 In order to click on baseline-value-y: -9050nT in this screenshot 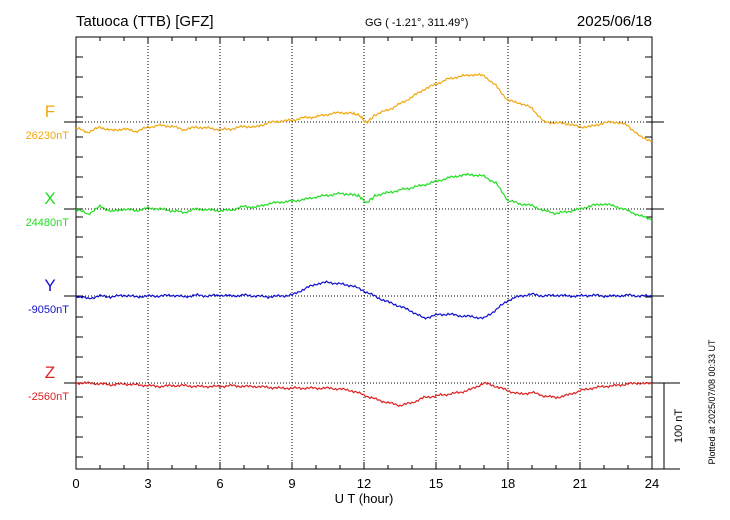, I will do `click(48, 310)`.